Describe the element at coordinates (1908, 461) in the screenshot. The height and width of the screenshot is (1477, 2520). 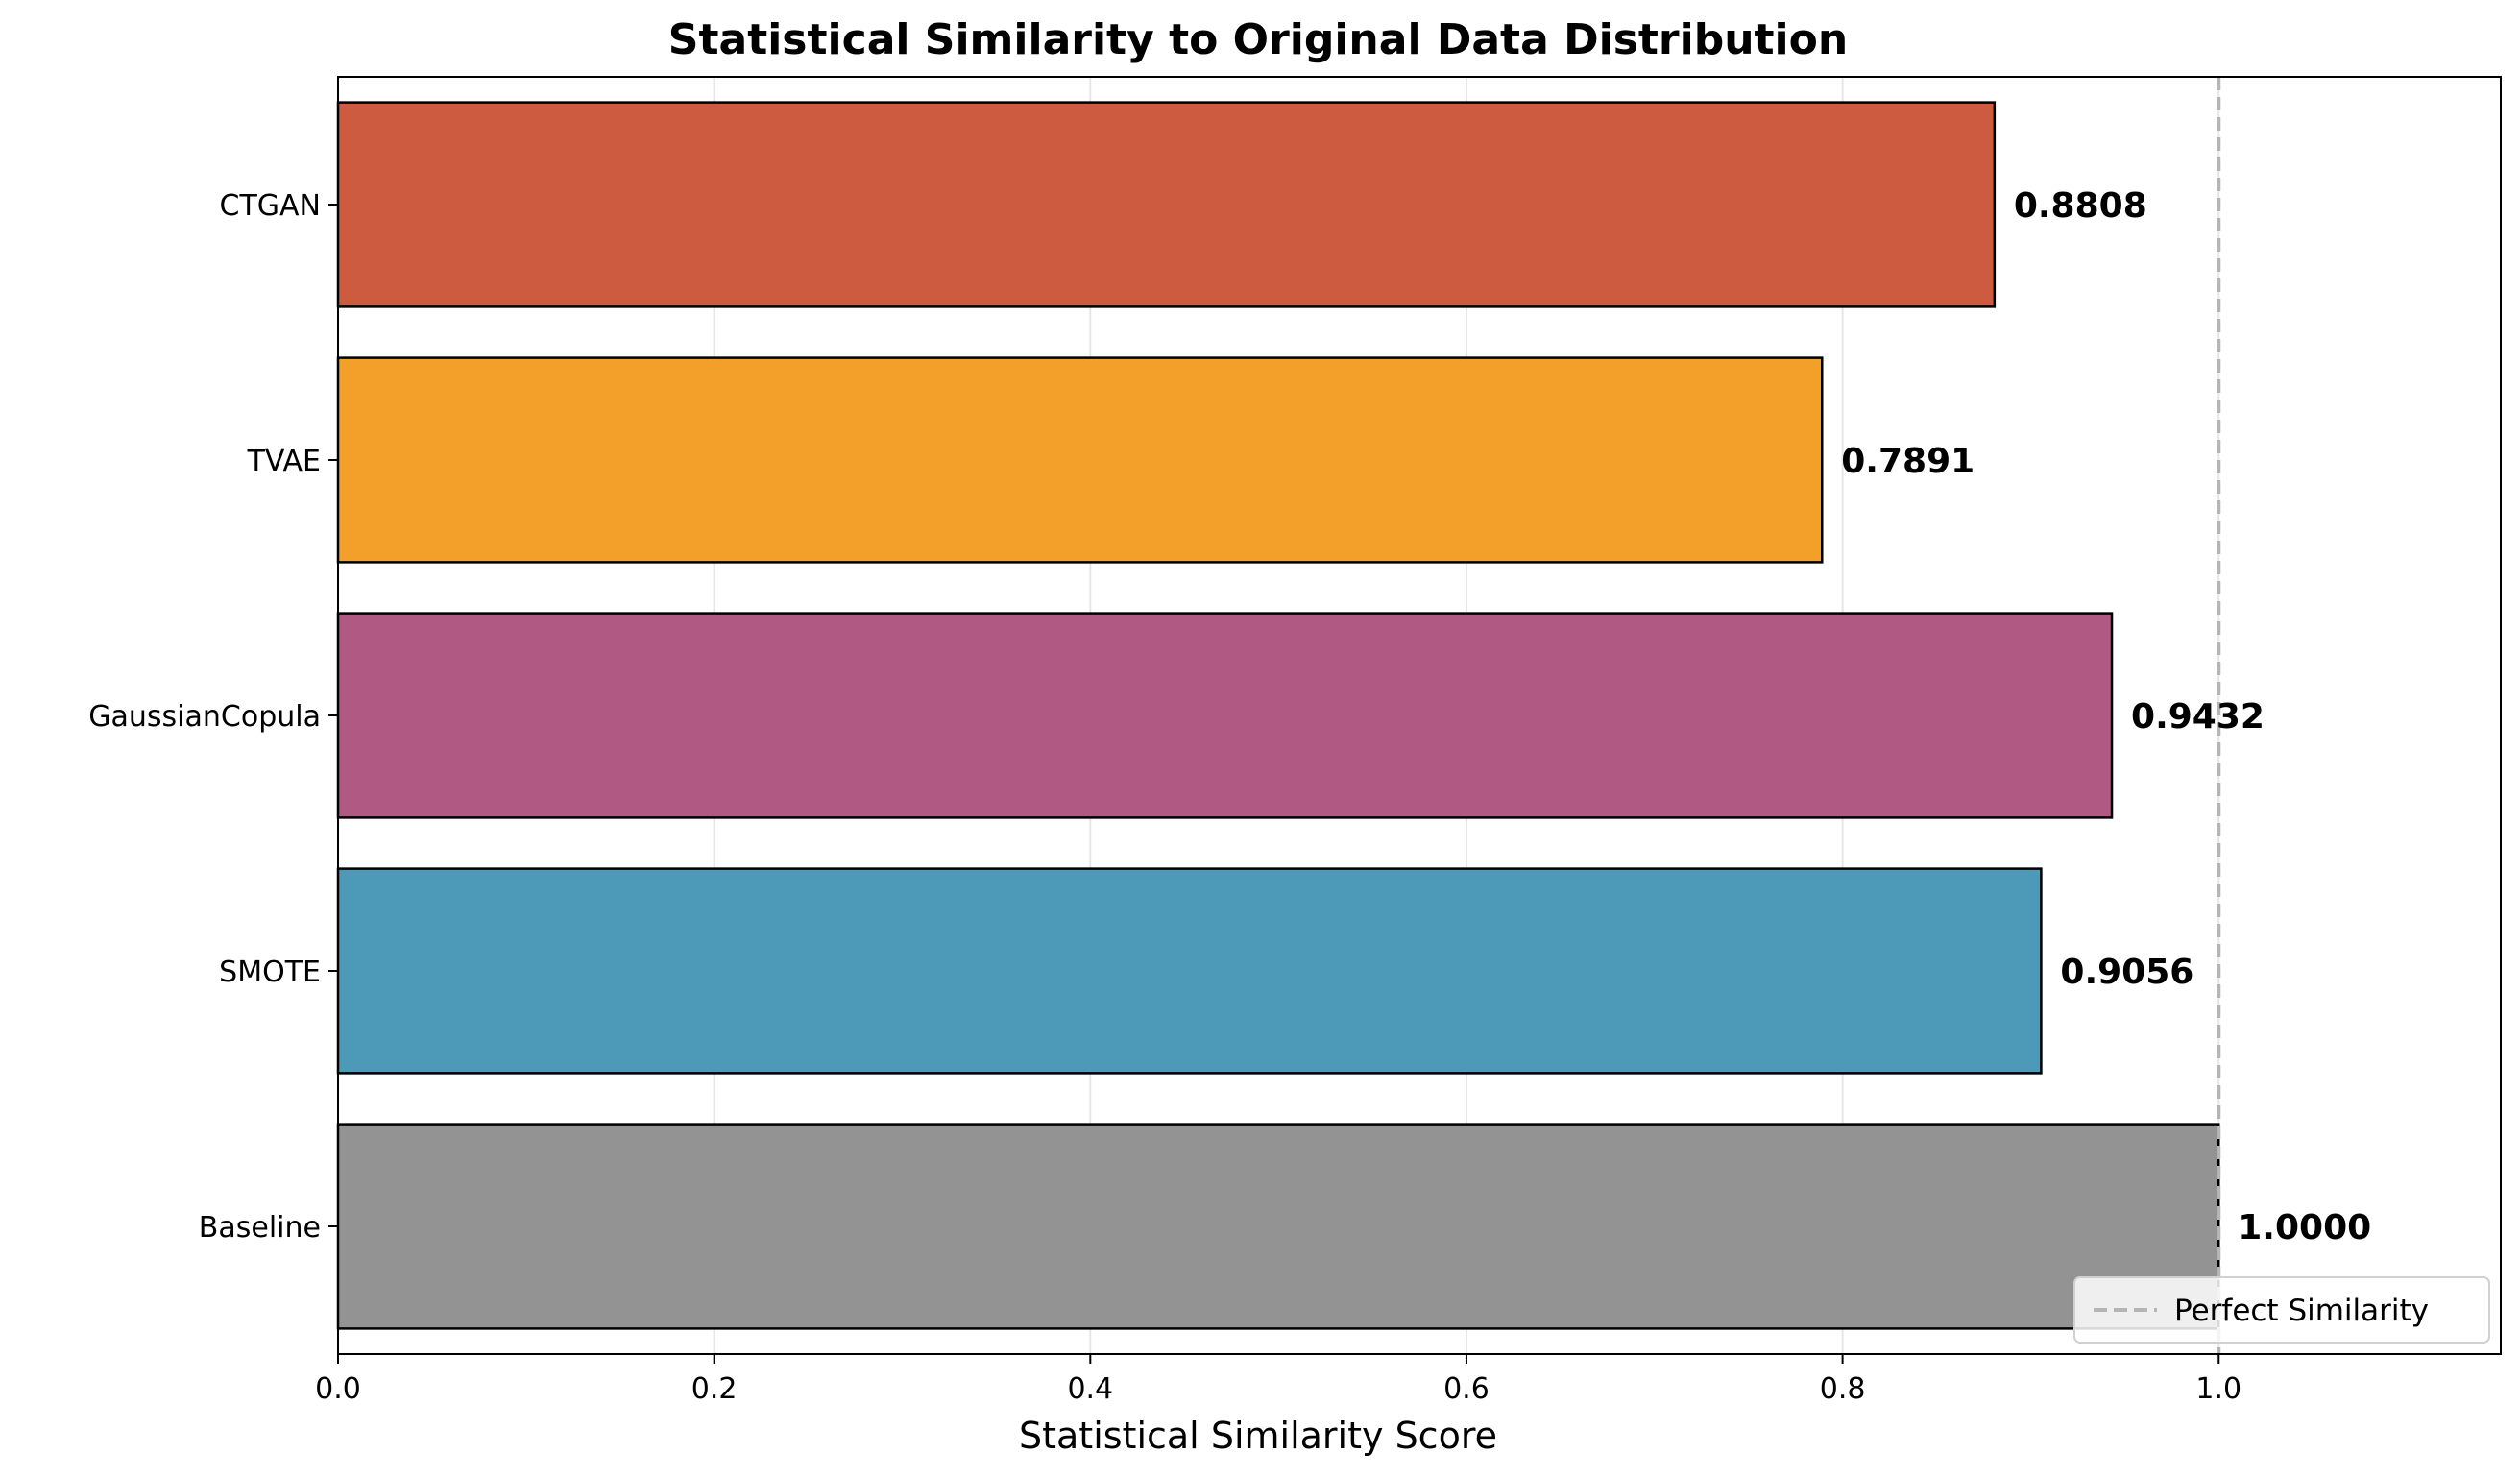
I see `data-label-tvae: 0.7891` at that location.